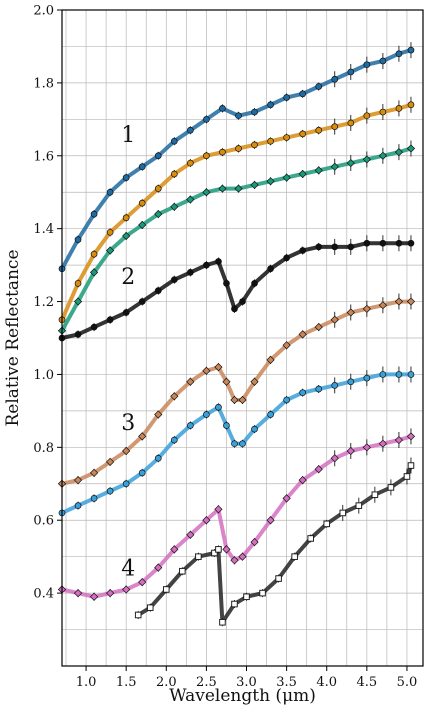 This screenshot has width=429, height=712. I want to click on y-tick-label: 0.4, so click(43, 594).